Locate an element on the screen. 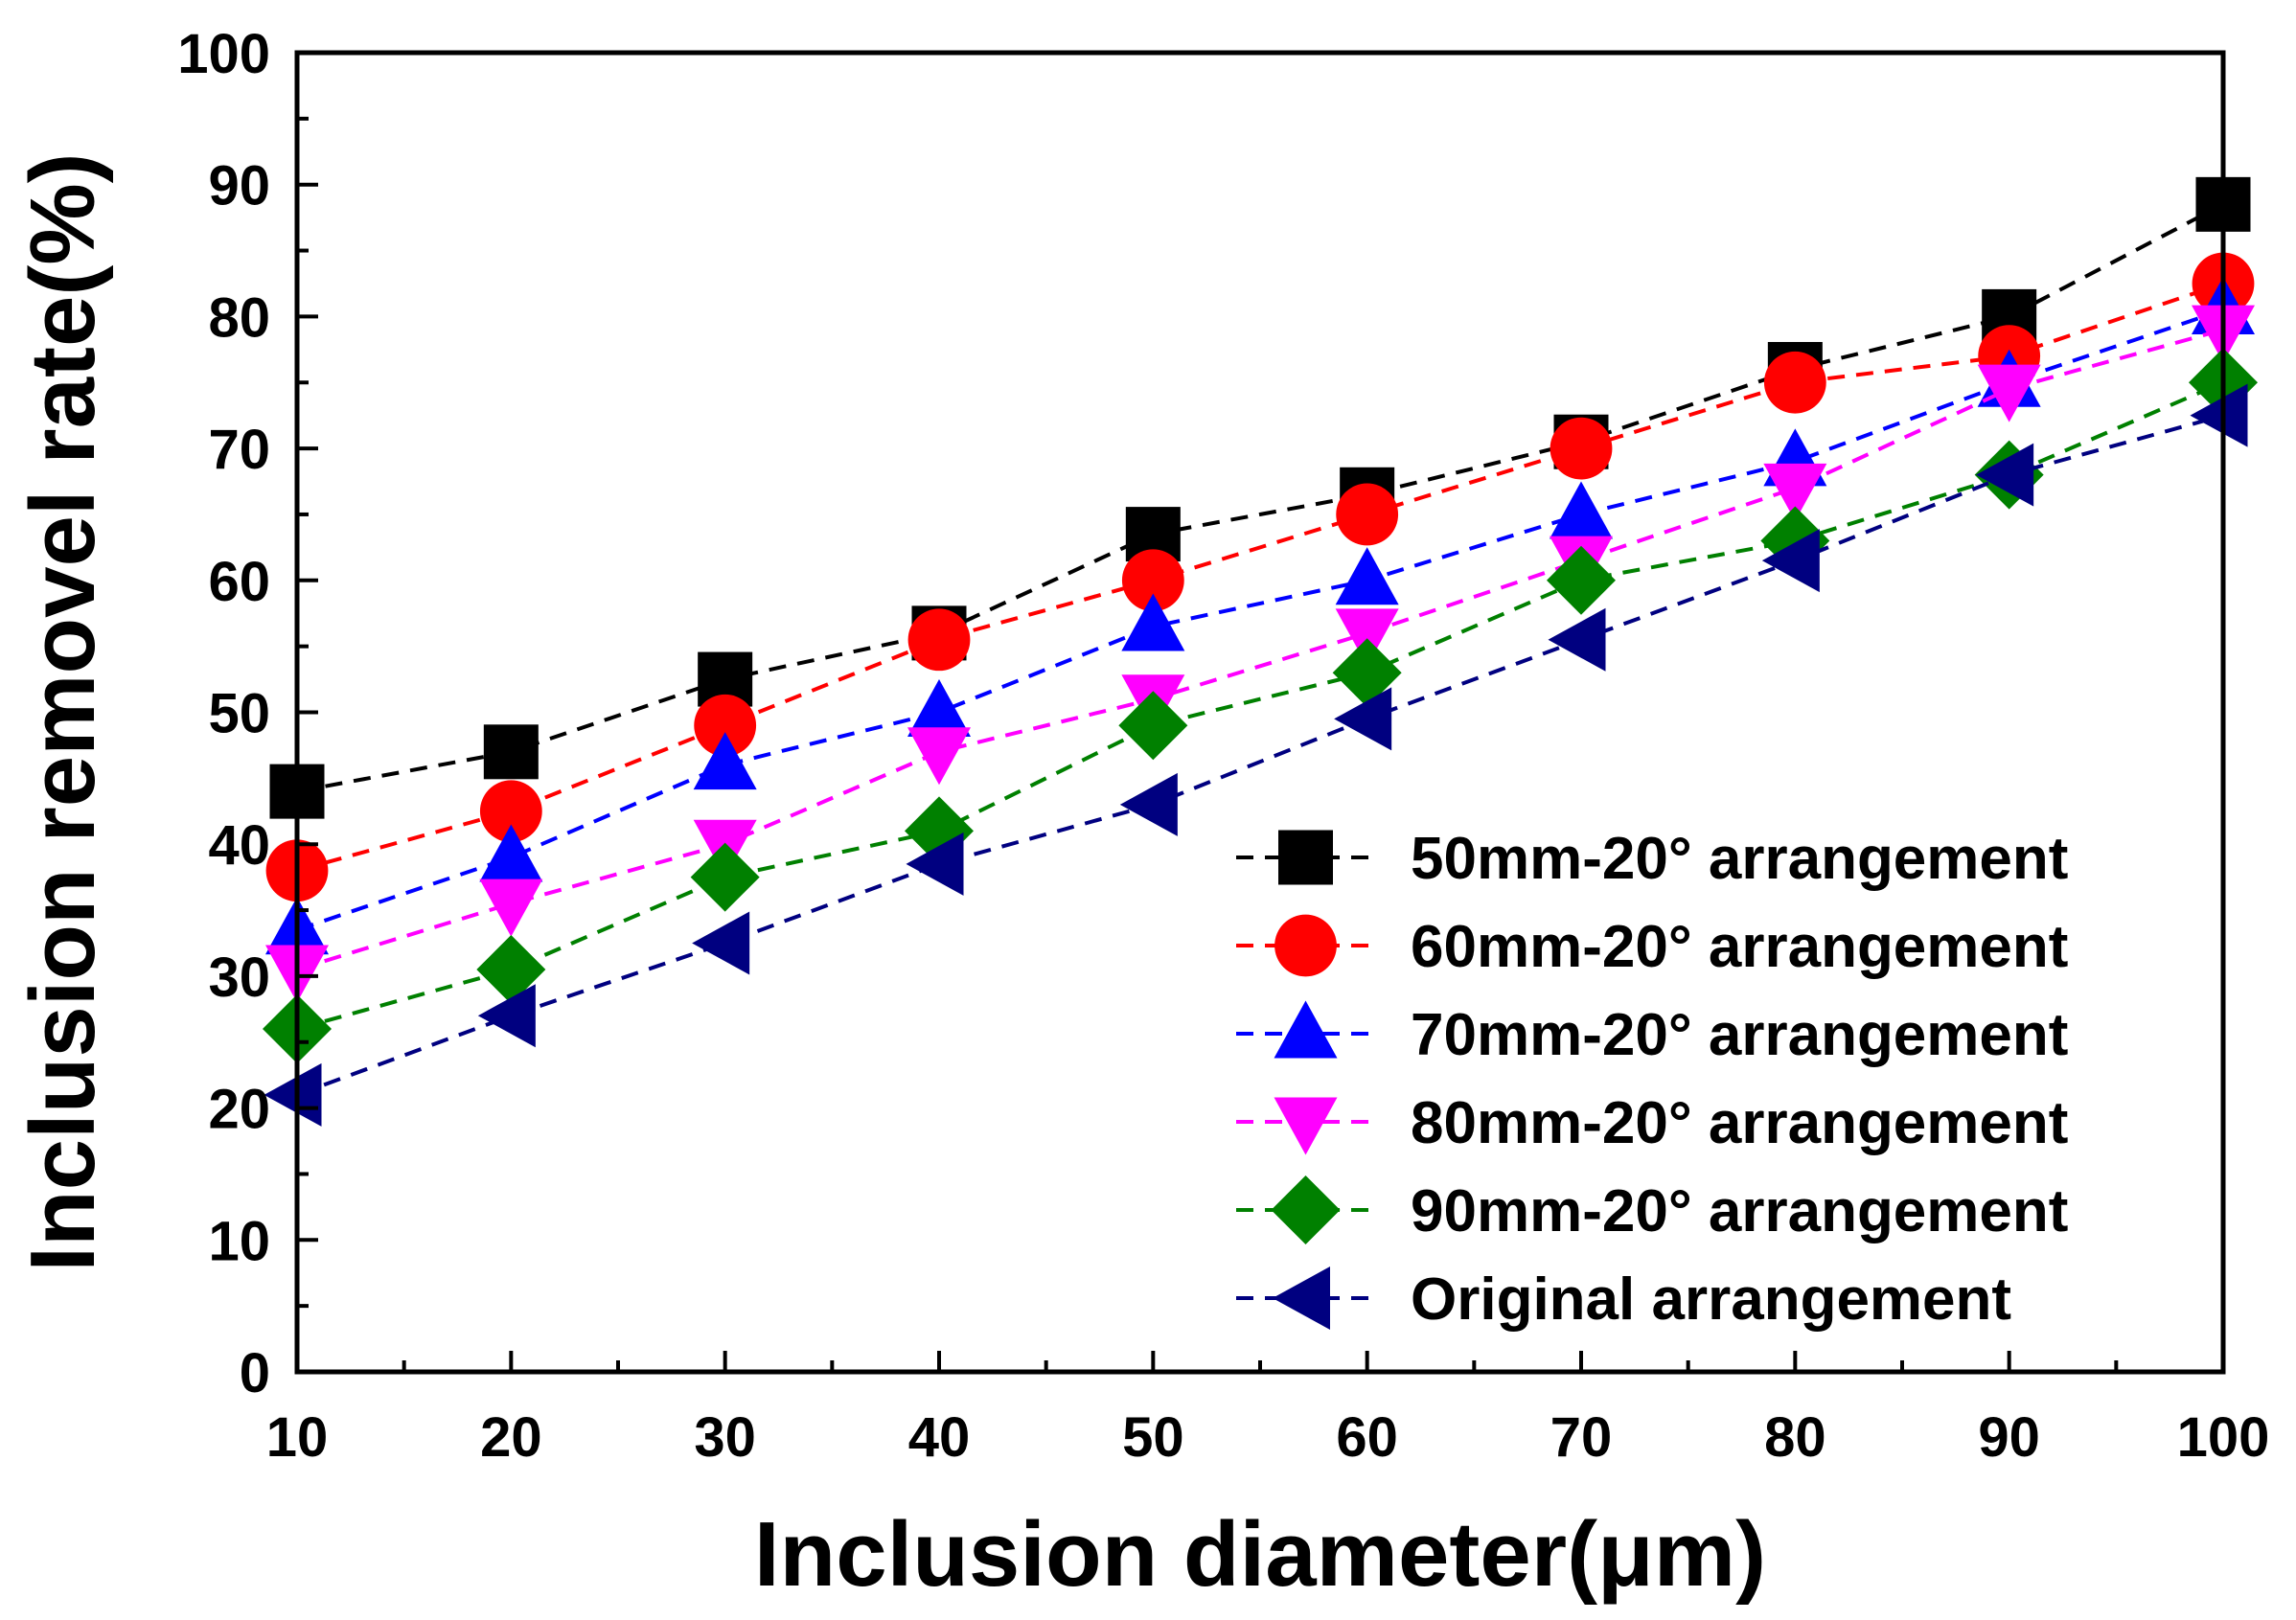 This screenshot has height=1620, width=2296. legend-label: 60mm-20° arrangement is located at coordinates (1739, 947).